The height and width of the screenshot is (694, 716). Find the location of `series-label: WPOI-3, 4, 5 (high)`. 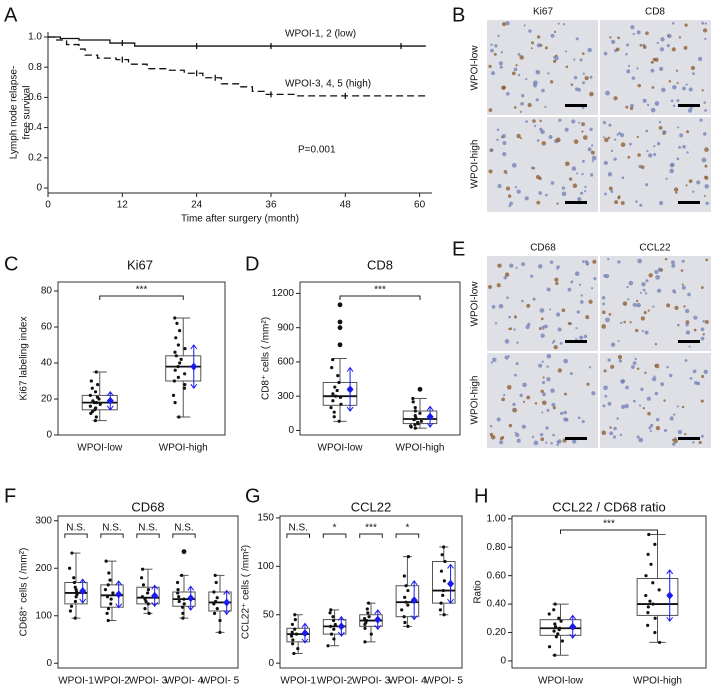

series-label: WPOI-3, 4, 5 (high) is located at coordinates (328, 84).